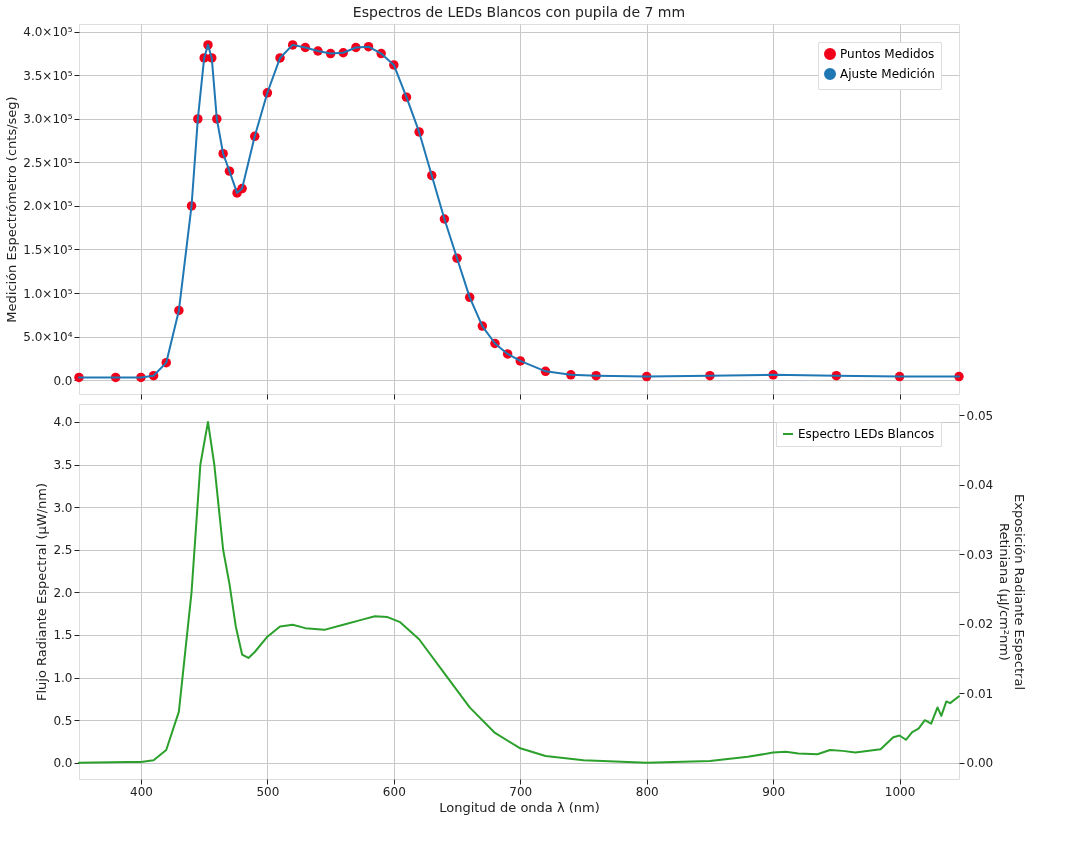  I want to click on x-tick-label: 600, so click(394, 791).